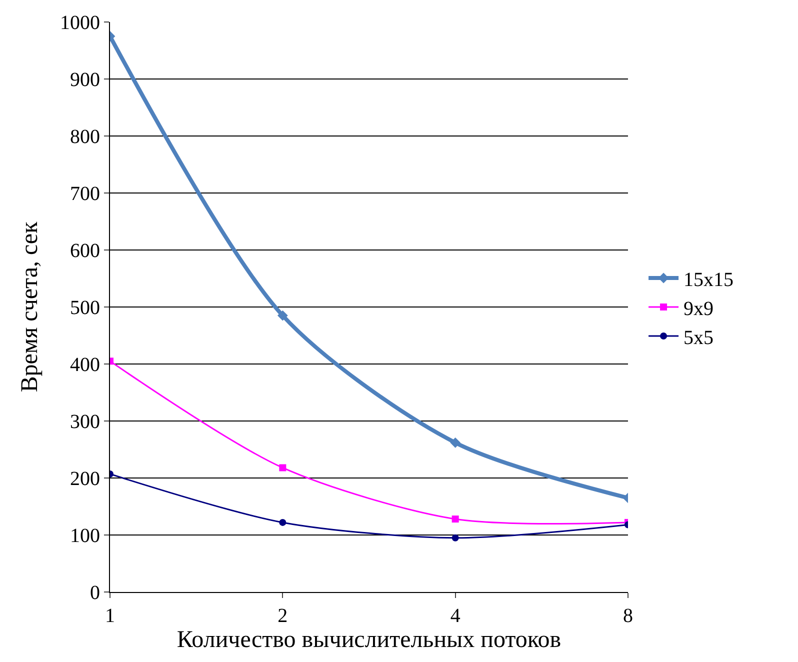  What do you see at coordinates (369, 640) in the screenshot?
I see `x-axis-title: Количество вычислительных потоков` at bounding box center [369, 640].